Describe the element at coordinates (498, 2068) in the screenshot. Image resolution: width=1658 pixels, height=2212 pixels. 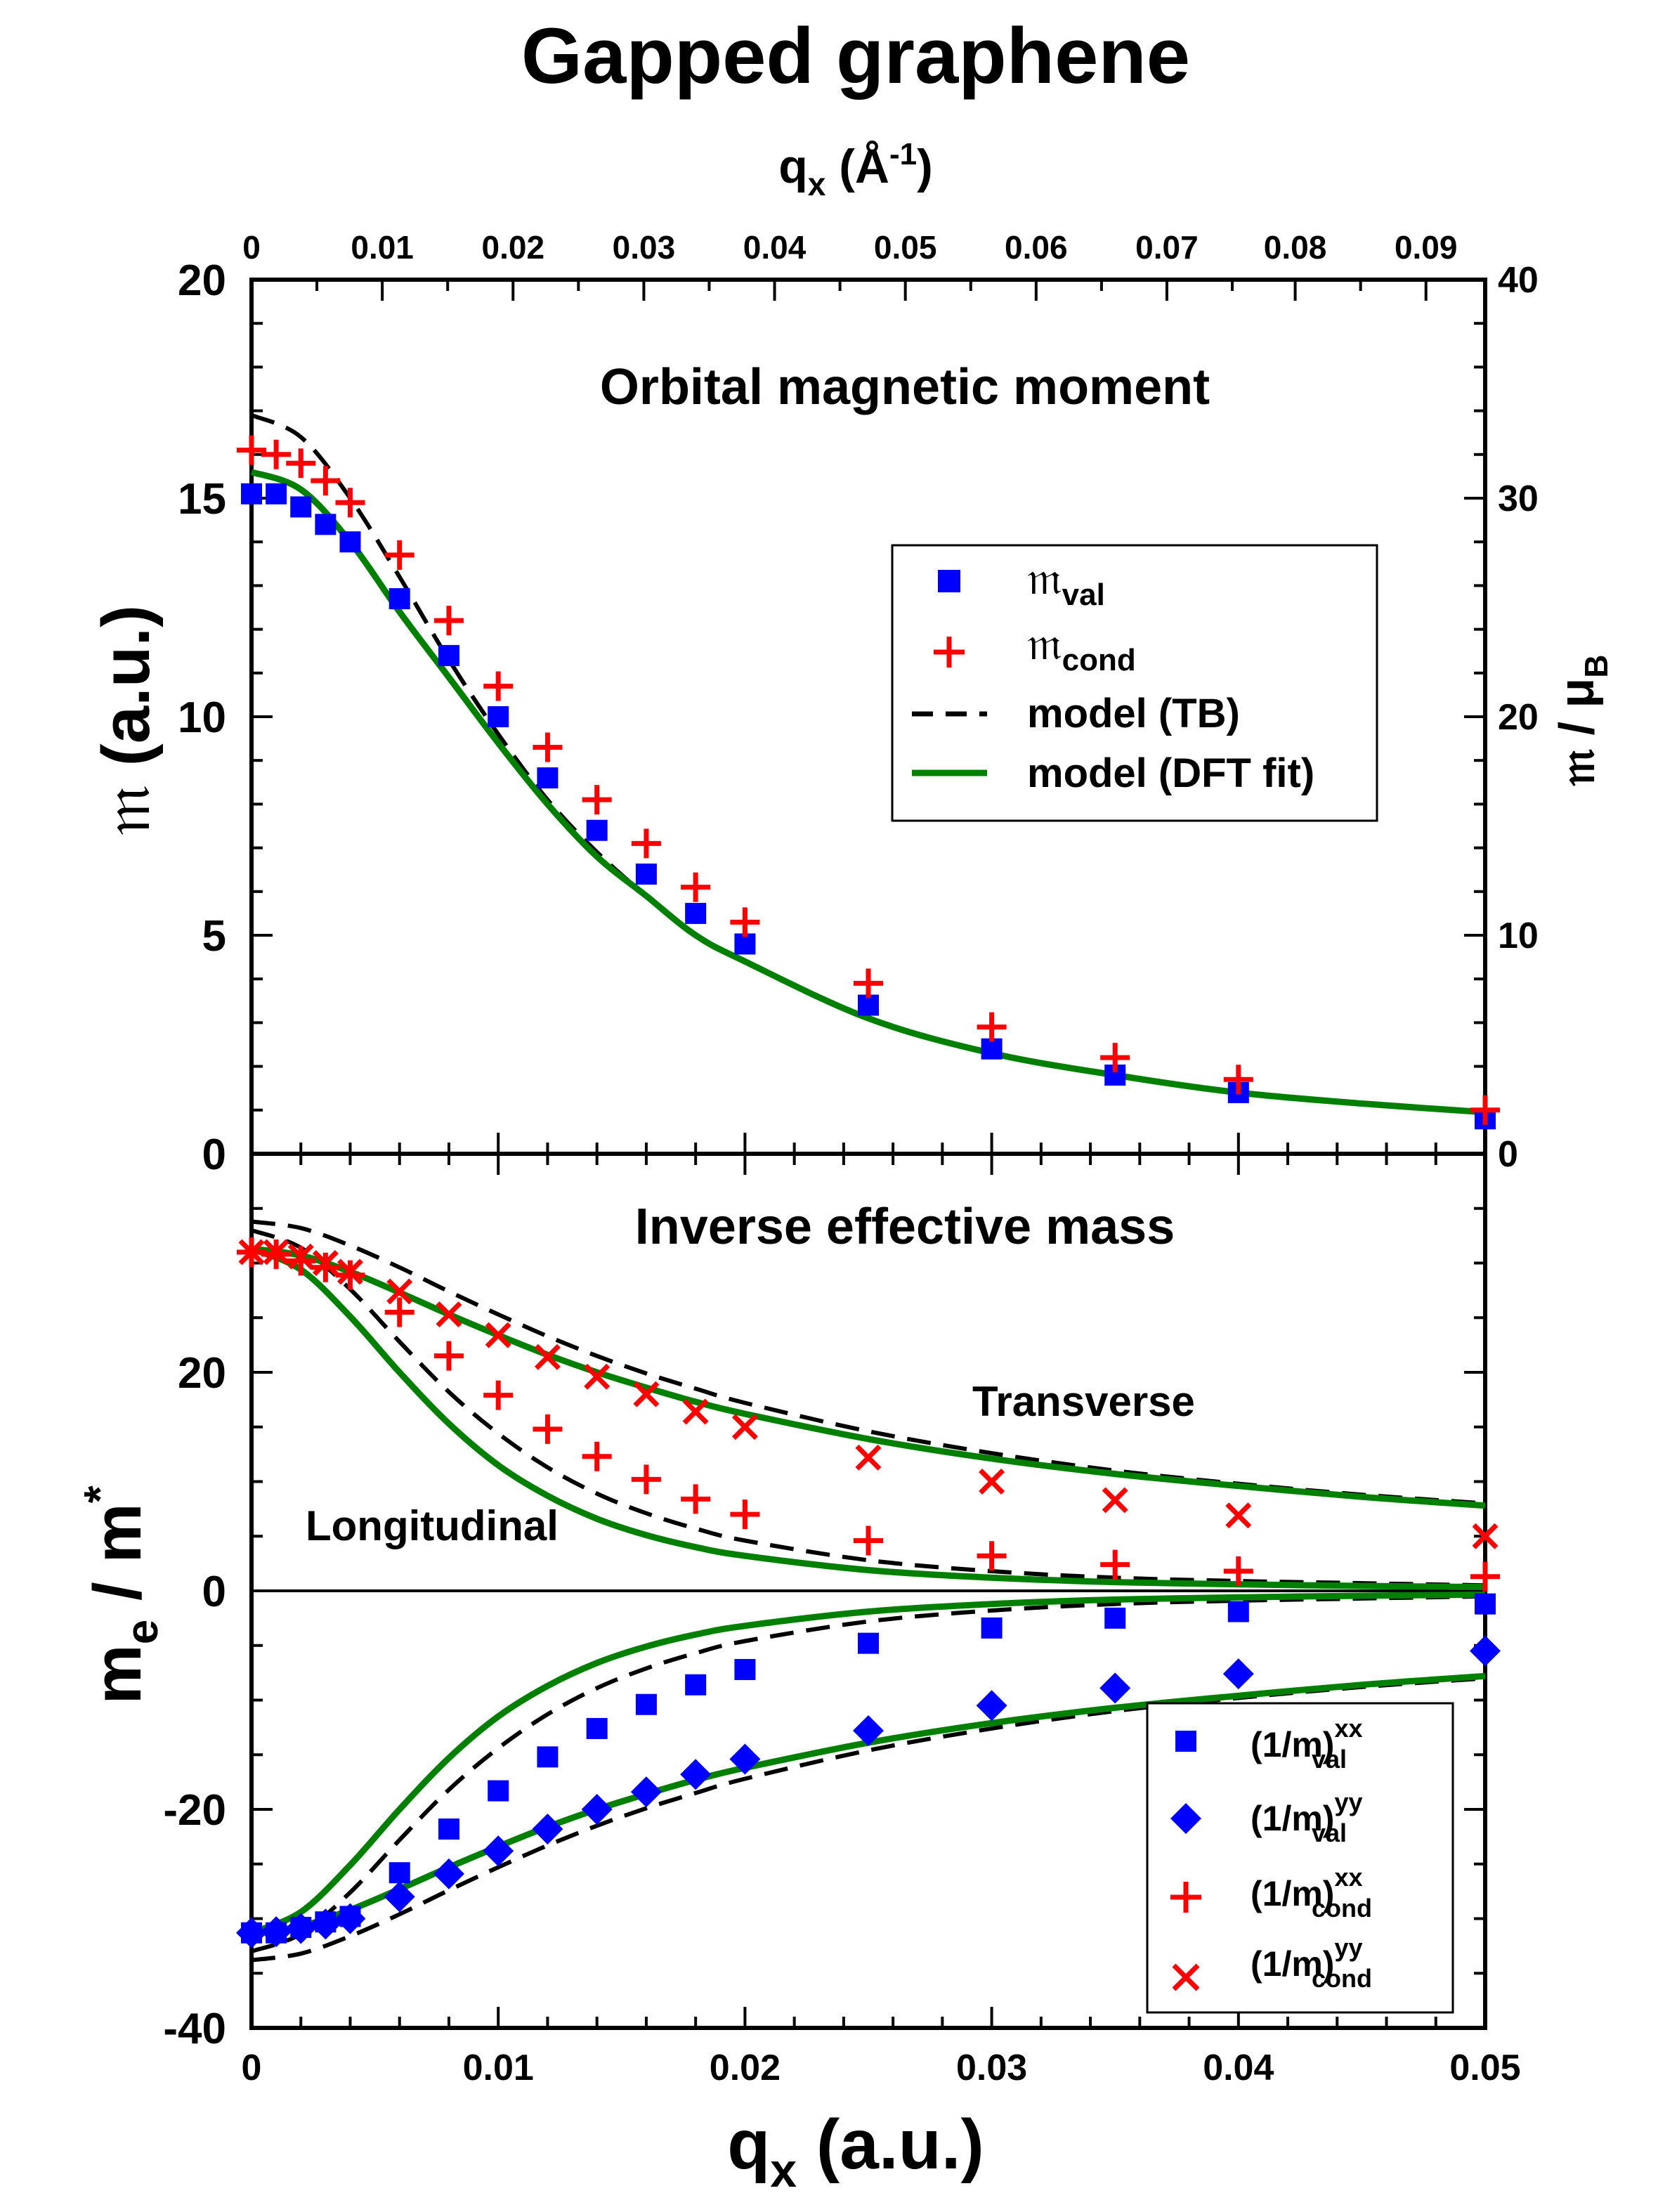
I see `bottom-x-tick-label: 0.01` at that location.